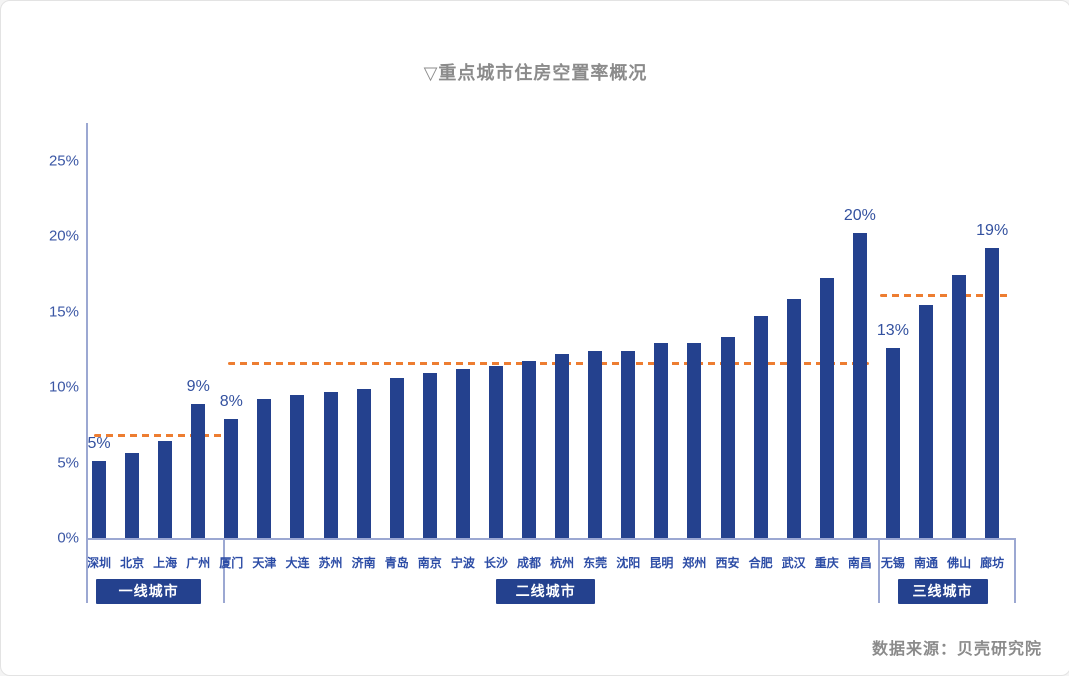  Describe the element at coordinates (231, 563) in the screenshot. I see `city-label: 厦门` at that location.